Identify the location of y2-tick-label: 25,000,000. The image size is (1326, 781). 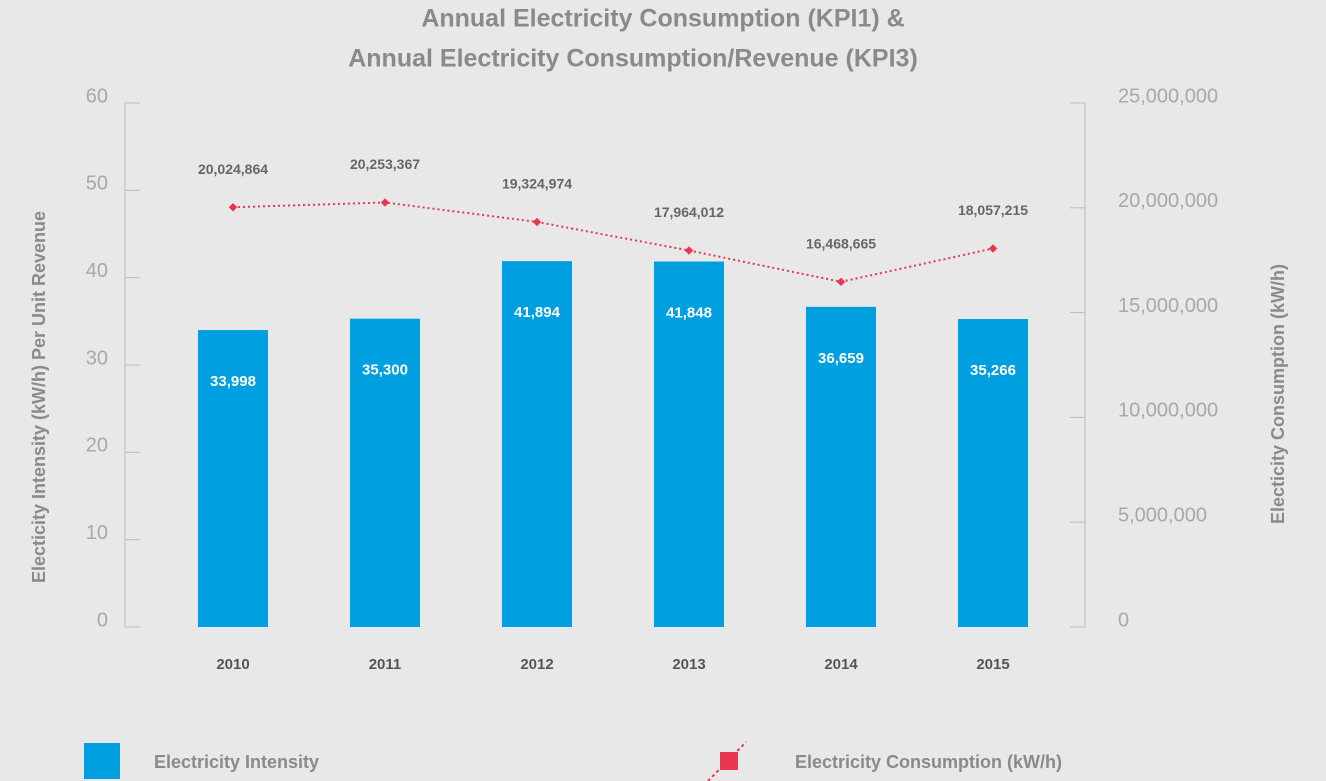
(1168, 96).